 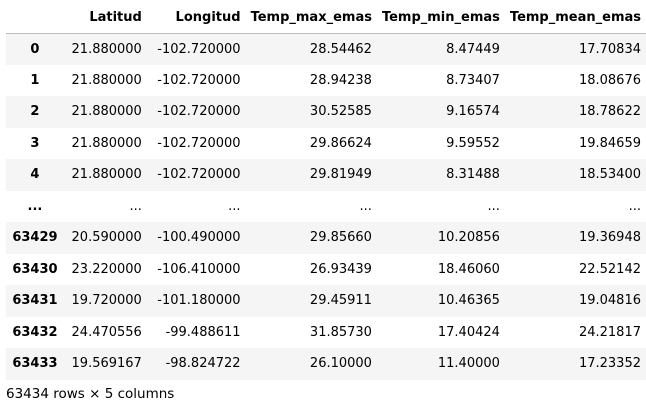 I want to click on dataframe-shape-summary: 63434 rows × 5 columns, so click(x=90, y=393).